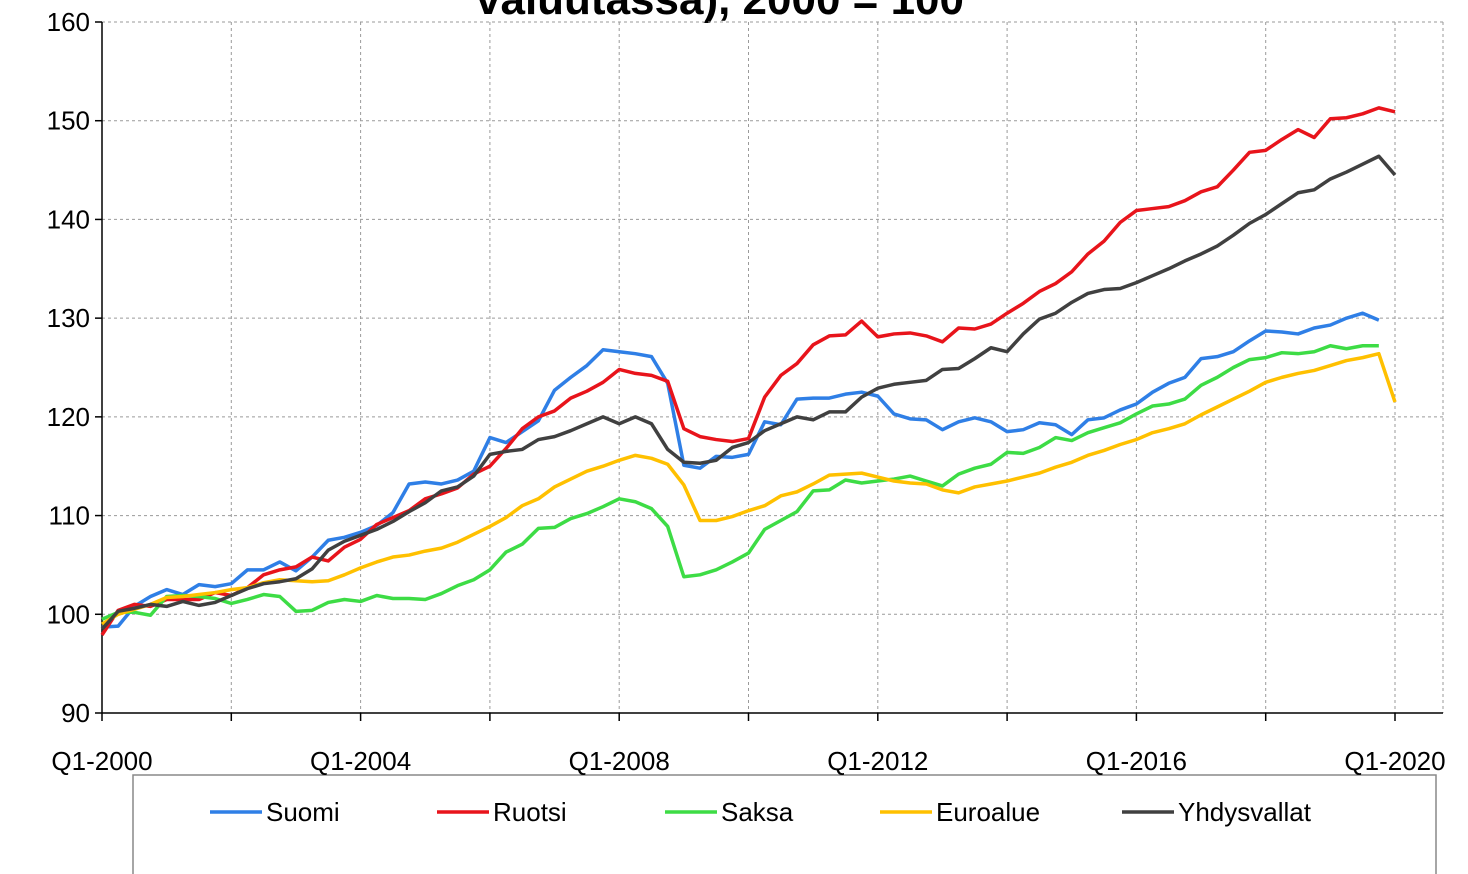 The width and height of the screenshot is (1468, 874). I want to click on legend-label: Saksa, so click(757, 812).